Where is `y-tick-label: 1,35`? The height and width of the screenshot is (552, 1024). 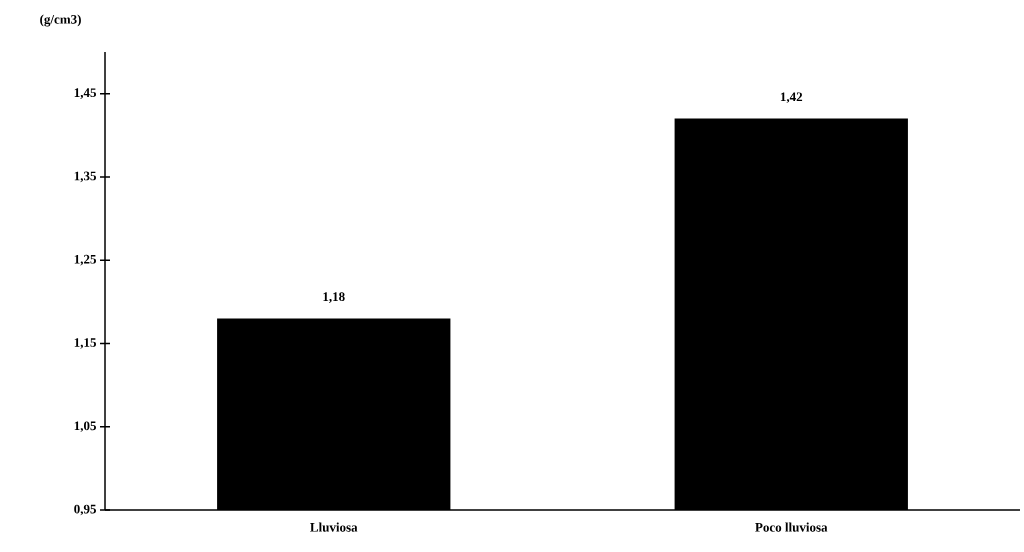 y-tick-label: 1,35 is located at coordinates (85, 177).